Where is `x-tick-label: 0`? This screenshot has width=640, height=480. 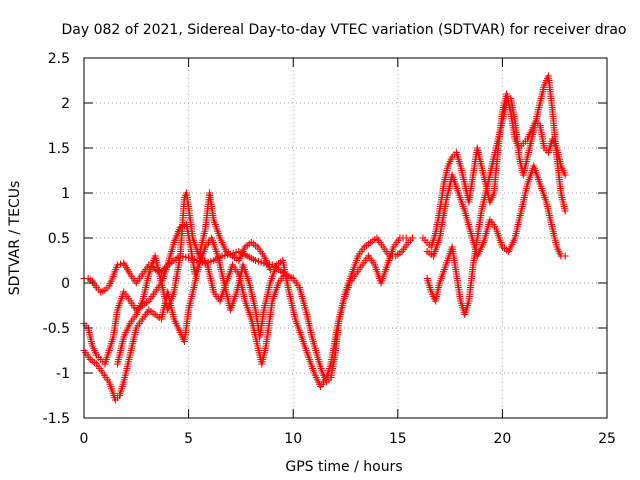 x-tick-label: 0 is located at coordinates (84, 439).